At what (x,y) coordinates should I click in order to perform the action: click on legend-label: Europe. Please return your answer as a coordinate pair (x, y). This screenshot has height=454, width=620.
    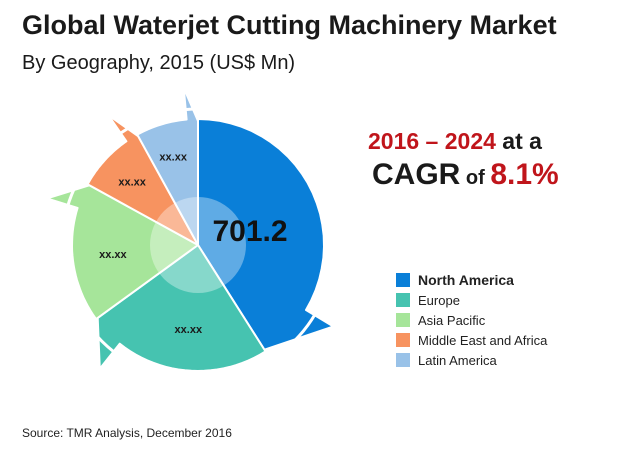
    Looking at the image, I should click on (439, 300).